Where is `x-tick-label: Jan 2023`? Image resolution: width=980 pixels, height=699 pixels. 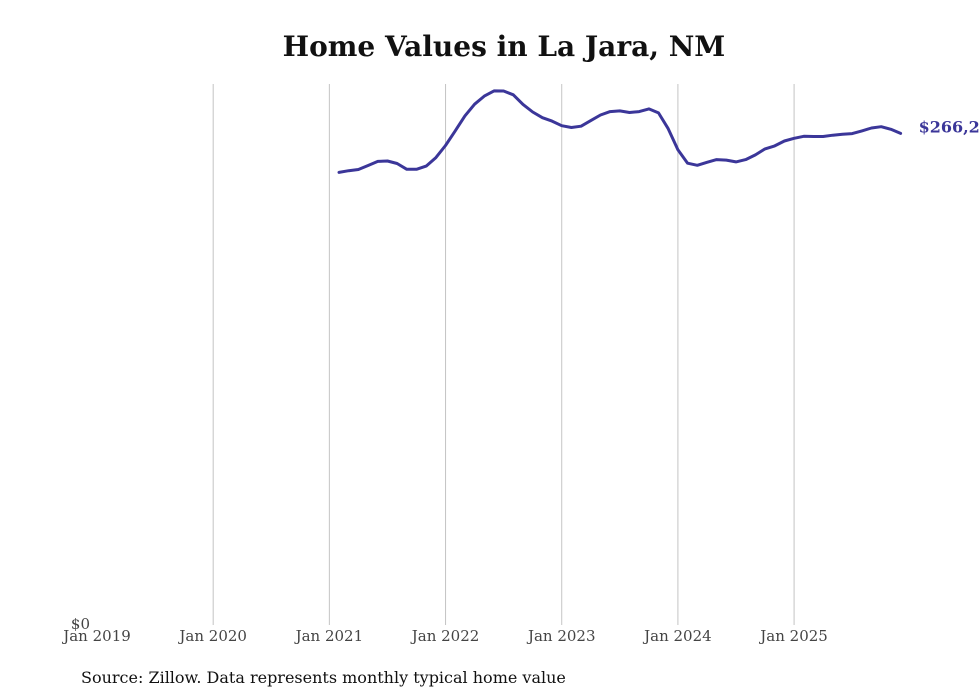
x-tick-label: Jan 2023 is located at coordinates (561, 636).